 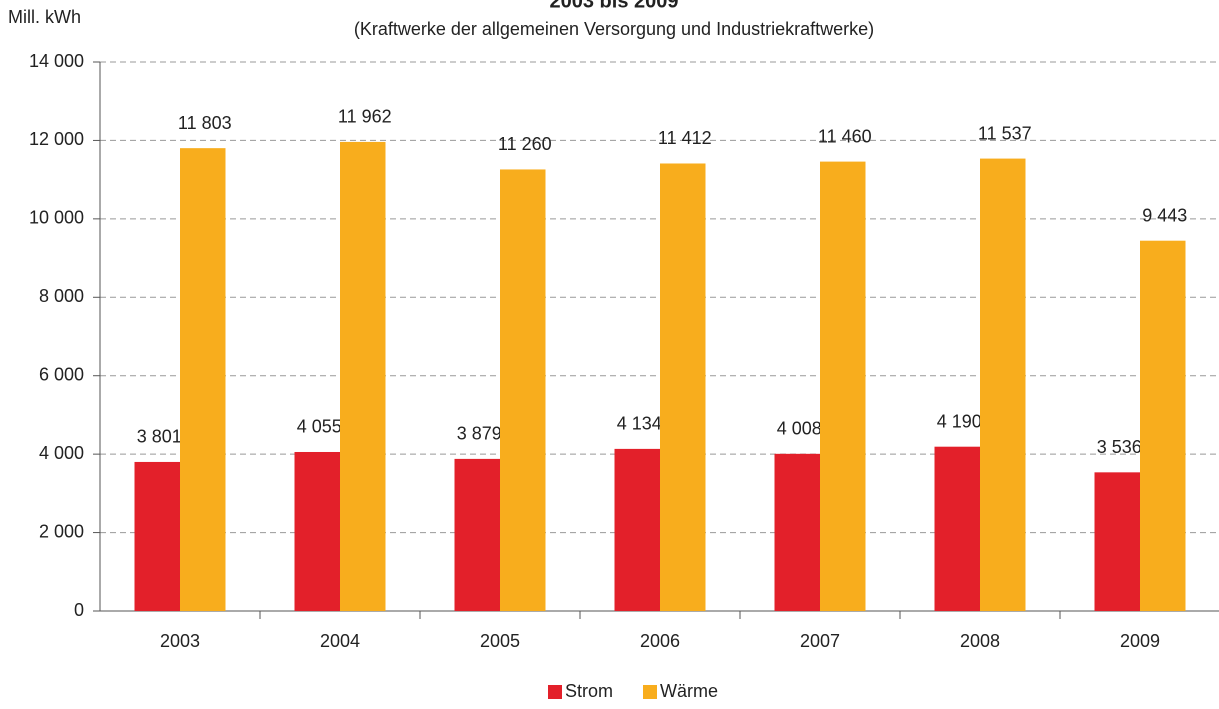 What do you see at coordinates (61, 531) in the screenshot?
I see `y-tick-label: 2 000` at bounding box center [61, 531].